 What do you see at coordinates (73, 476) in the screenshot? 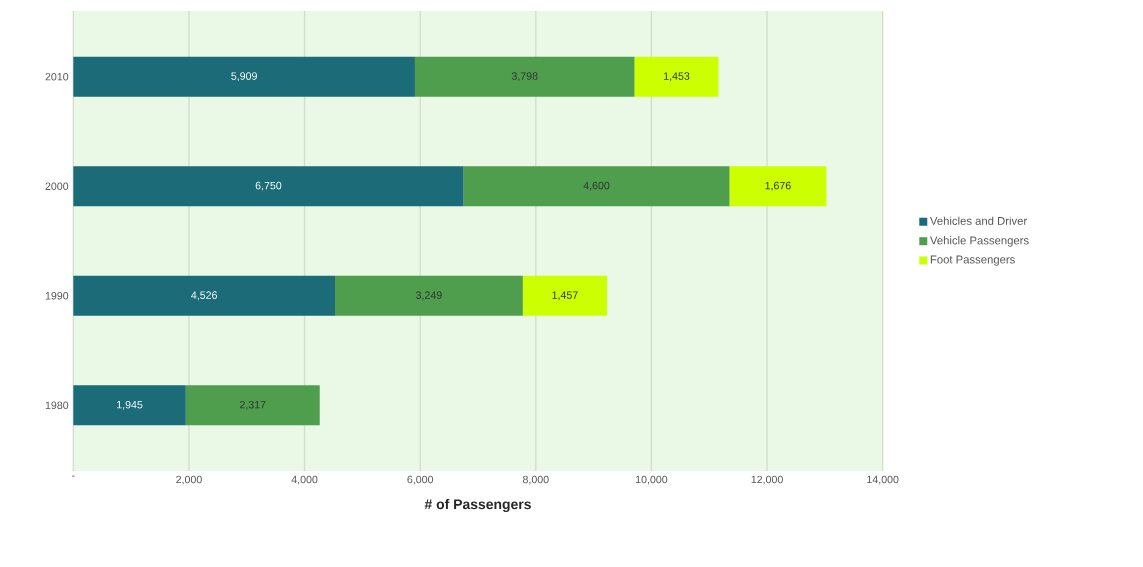
I see `x-tick-label: -` at bounding box center [73, 476].